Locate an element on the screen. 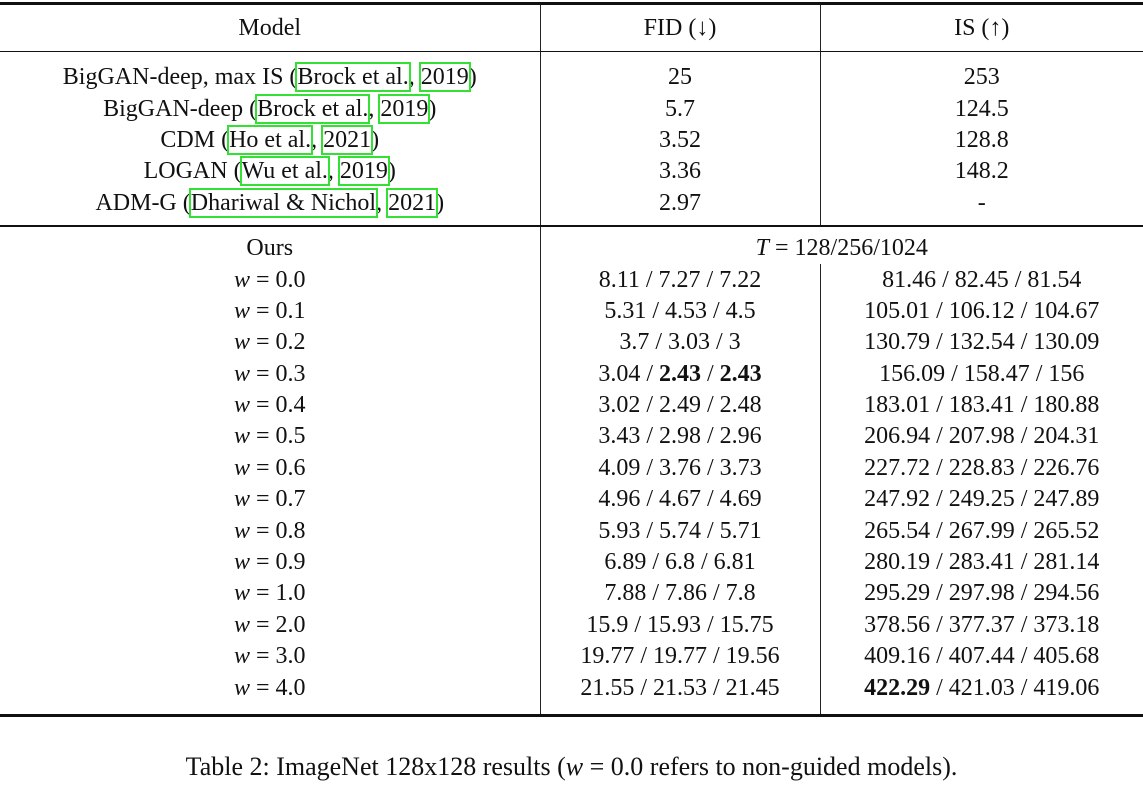  table-row: Ours T = 128/256/1024 is located at coordinates (571, 245).